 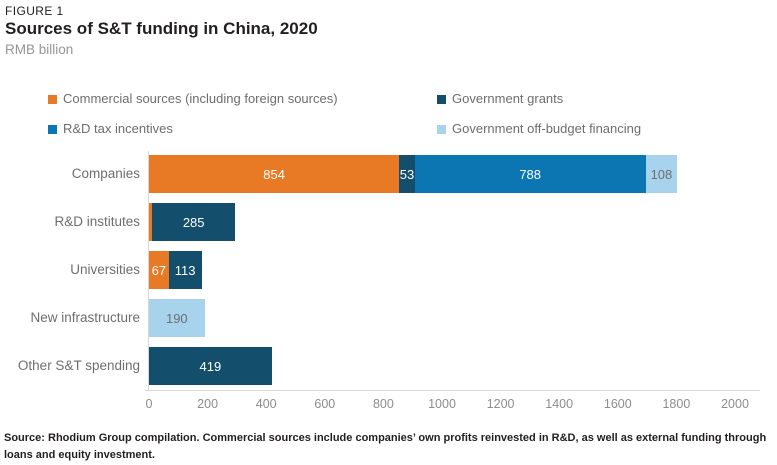 I want to click on bar-segment-grants: 285, so click(x=193, y=222).